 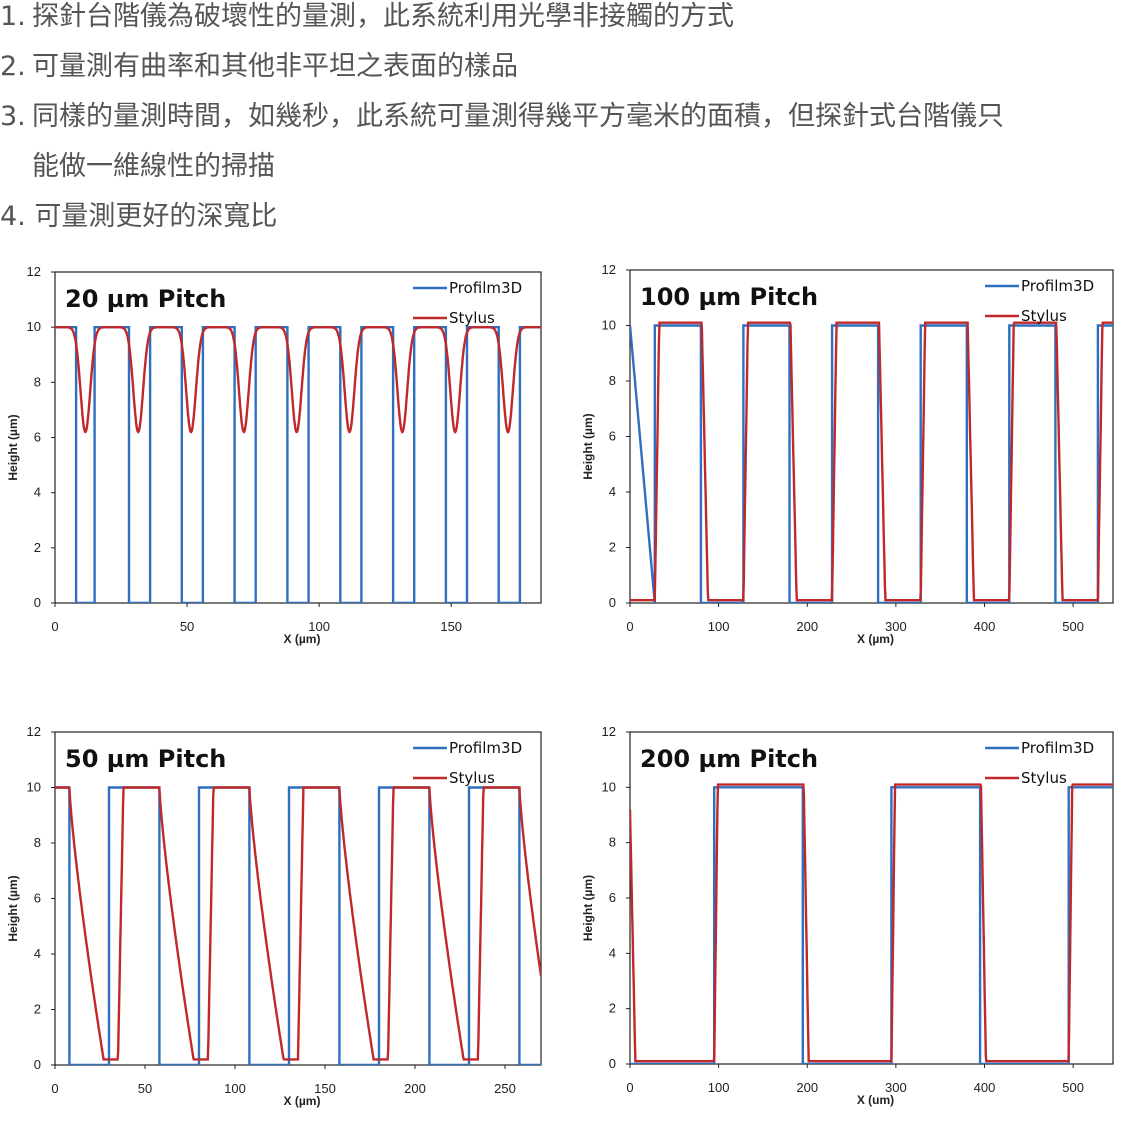 I want to click on list-item-continuation: 能做一維線性的掃描, so click(x=153, y=166).